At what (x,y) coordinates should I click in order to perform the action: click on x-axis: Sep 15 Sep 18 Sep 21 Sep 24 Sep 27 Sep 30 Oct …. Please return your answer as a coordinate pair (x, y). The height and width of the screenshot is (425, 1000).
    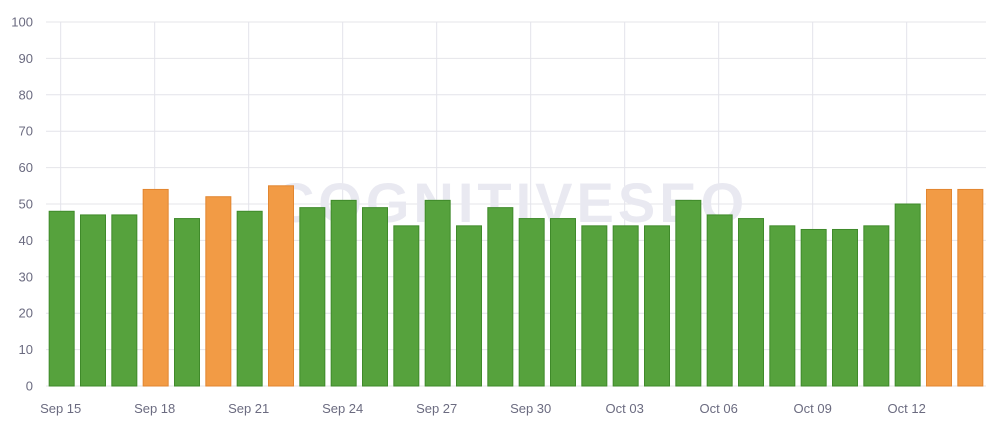
    Looking at the image, I should click on (483, 408).